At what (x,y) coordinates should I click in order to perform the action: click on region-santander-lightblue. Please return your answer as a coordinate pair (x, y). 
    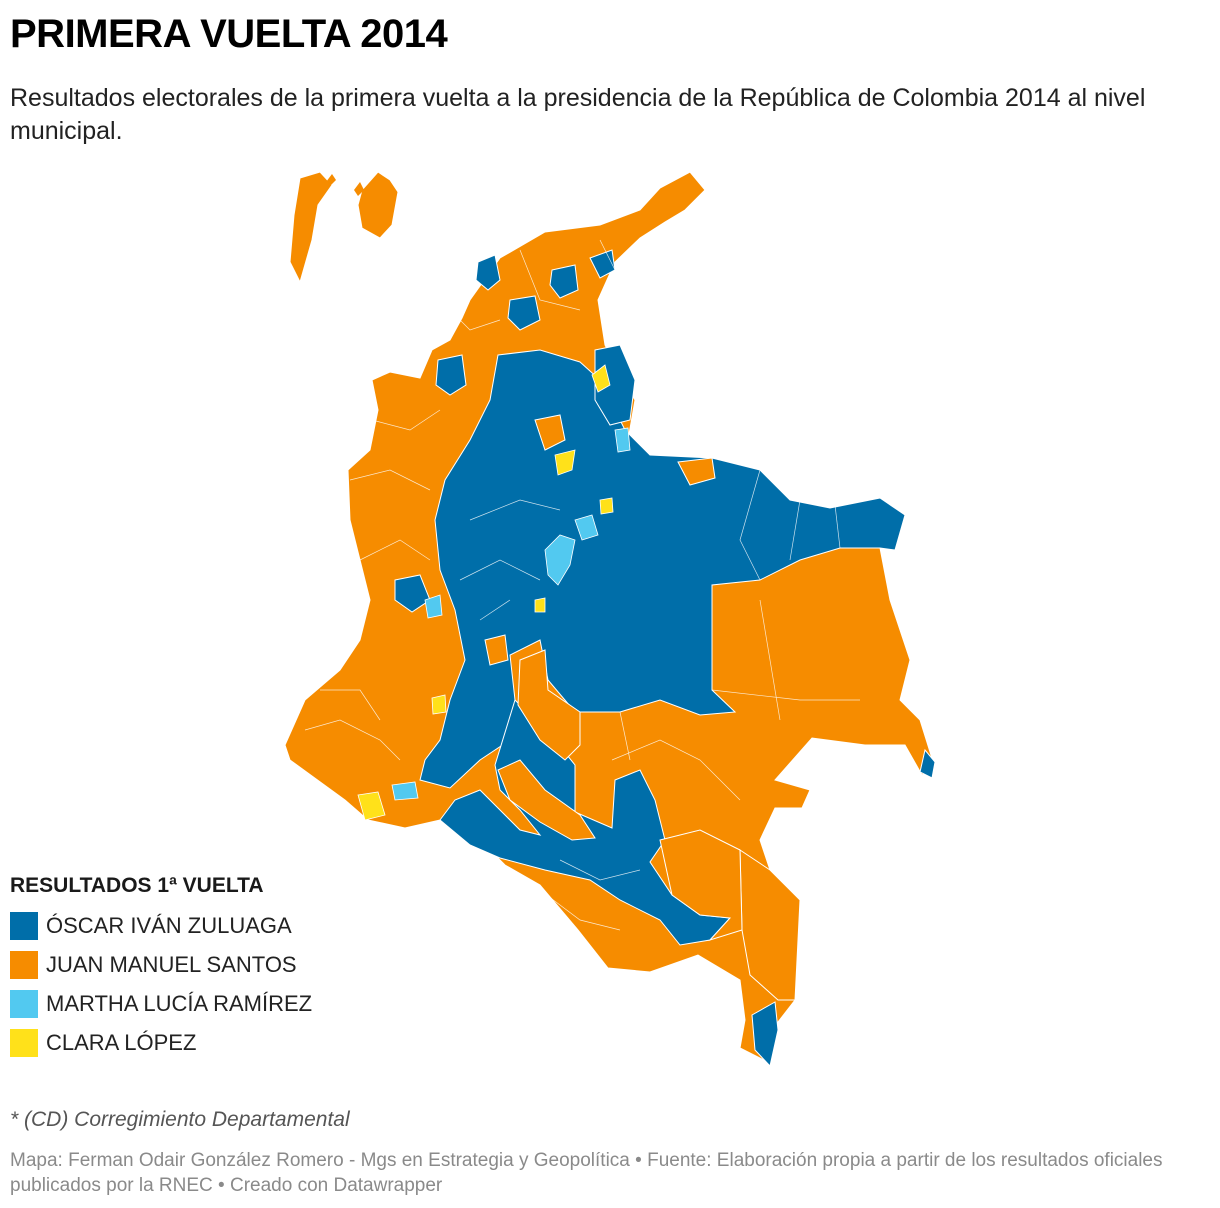
    Looking at the image, I should click on (586, 527).